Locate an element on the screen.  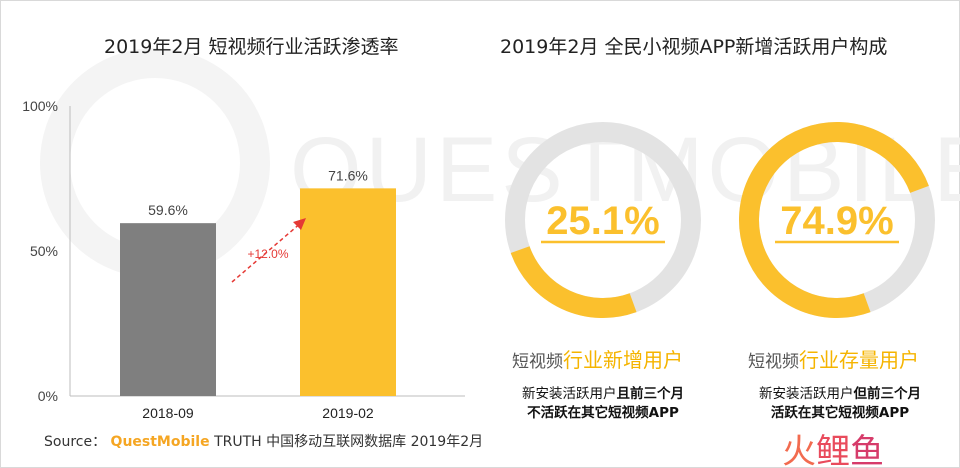
bar-value-label-2018-09: 59.6% is located at coordinates (168, 210).